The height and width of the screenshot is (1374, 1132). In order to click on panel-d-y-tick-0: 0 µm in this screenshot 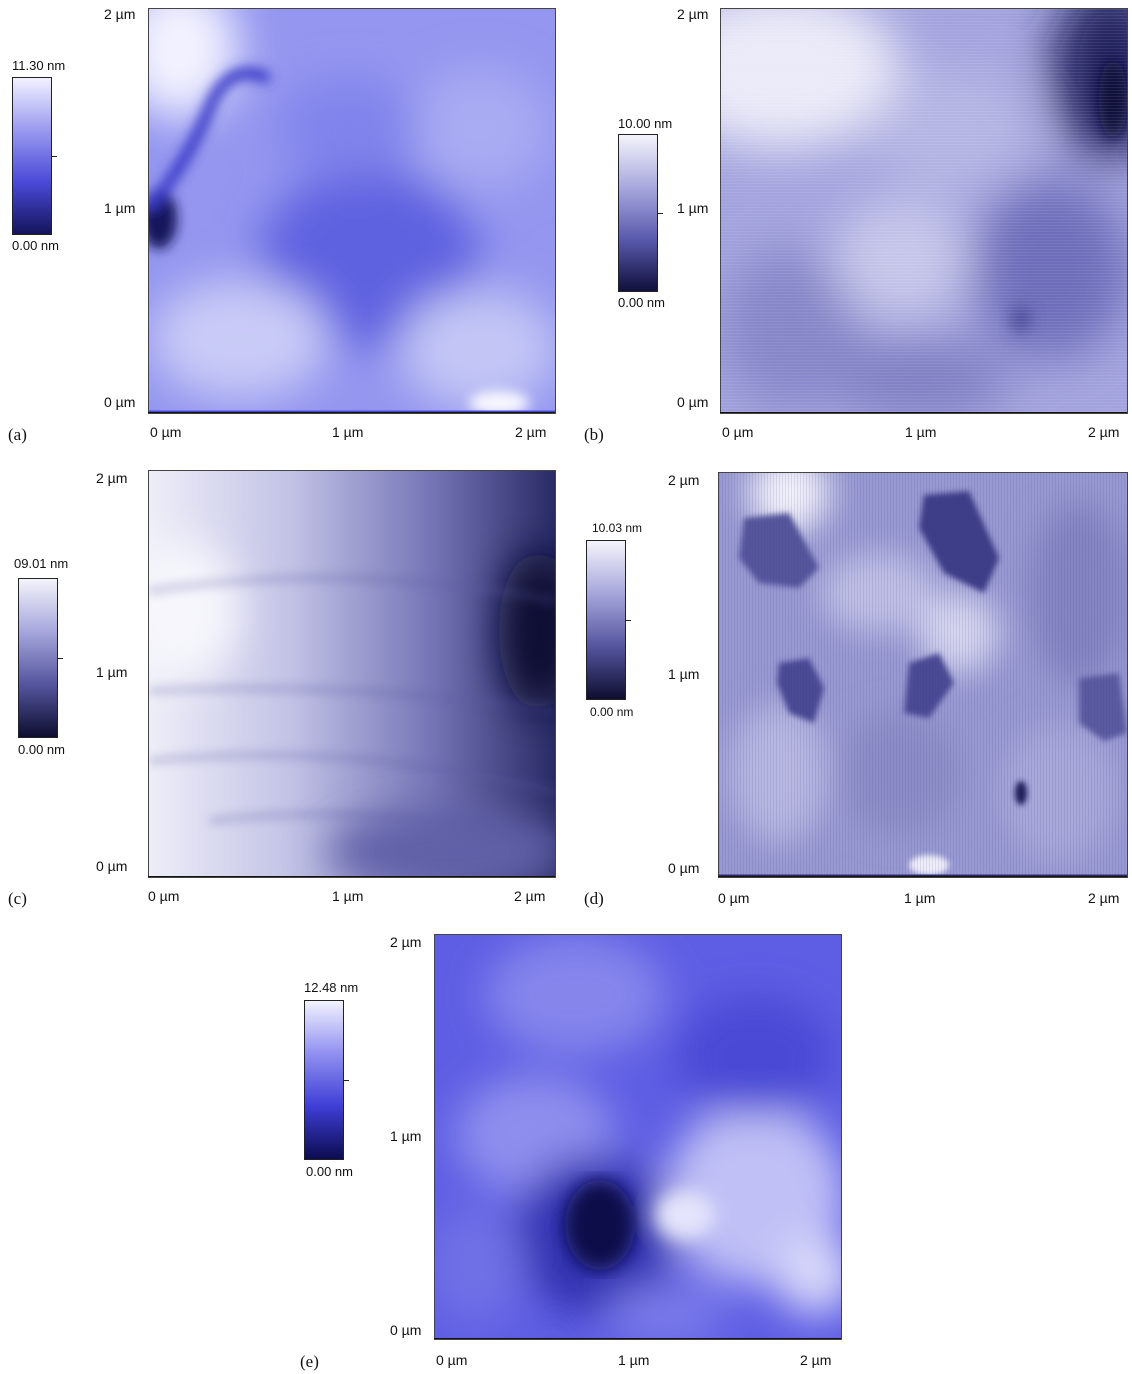, I will do `click(684, 868)`.